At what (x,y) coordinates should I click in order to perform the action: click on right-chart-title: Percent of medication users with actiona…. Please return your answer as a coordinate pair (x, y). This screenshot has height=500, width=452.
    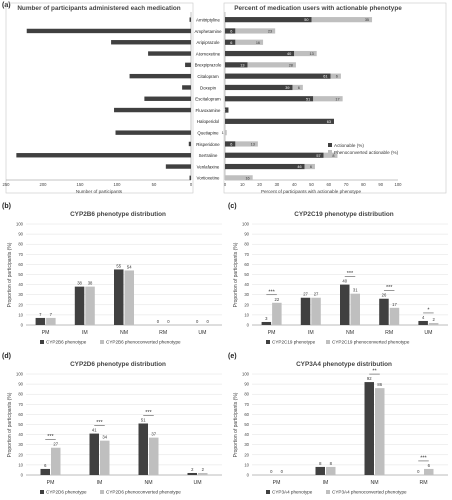
    Looking at the image, I should click on (318, 8).